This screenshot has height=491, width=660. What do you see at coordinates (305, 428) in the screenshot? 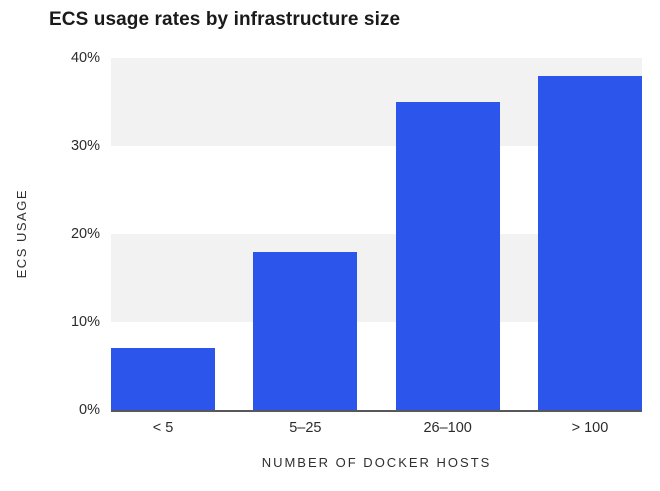
I see `x-tick-5-25: 5–25` at bounding box center [305, 428].